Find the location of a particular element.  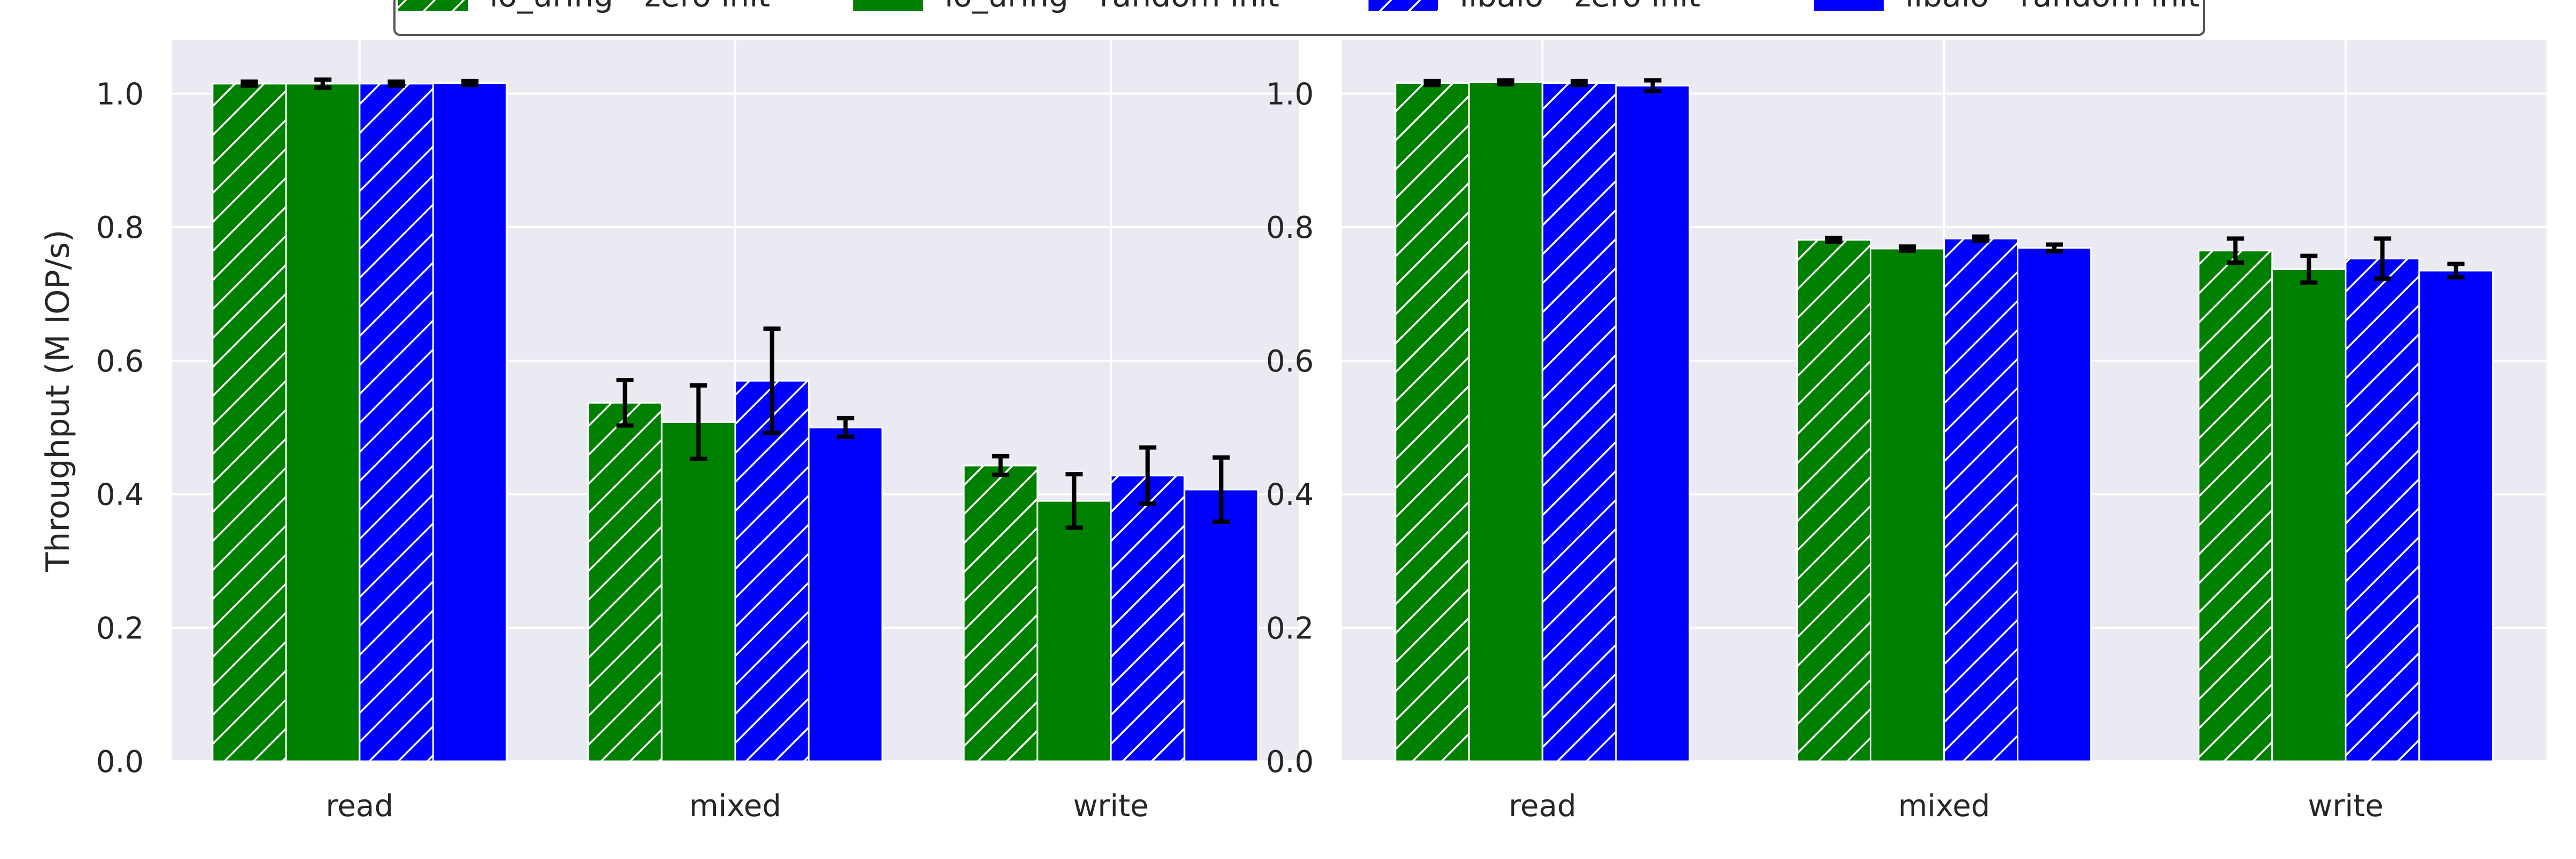

legend-entry: io_uring - random init is located at coordinates (1066, 7).